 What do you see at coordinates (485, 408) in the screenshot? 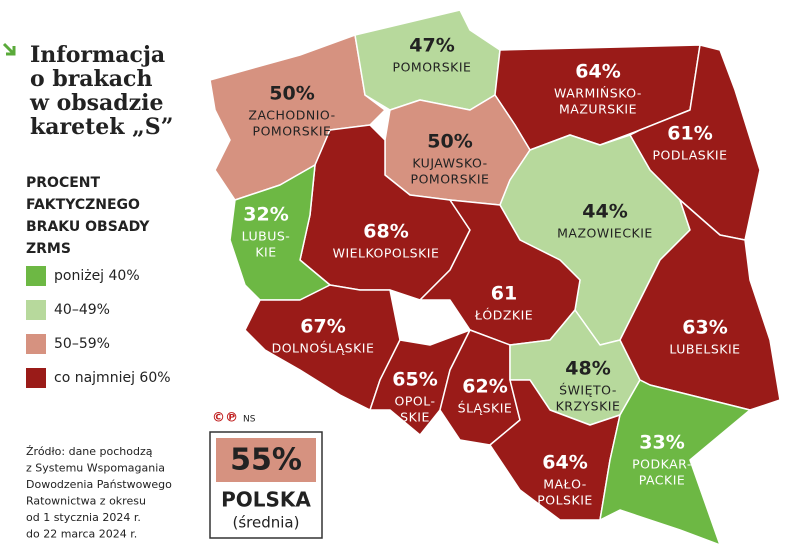
I see `region-name: ŚLĄSKIE` at bounding box center [485, 408].